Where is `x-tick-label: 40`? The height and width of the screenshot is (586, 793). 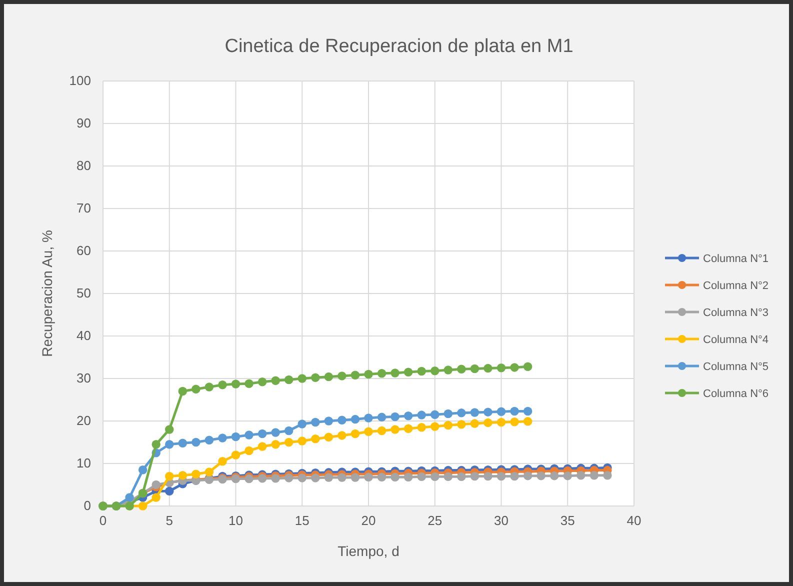
x-tick-label: 40 is located at coordinates (634, 520).